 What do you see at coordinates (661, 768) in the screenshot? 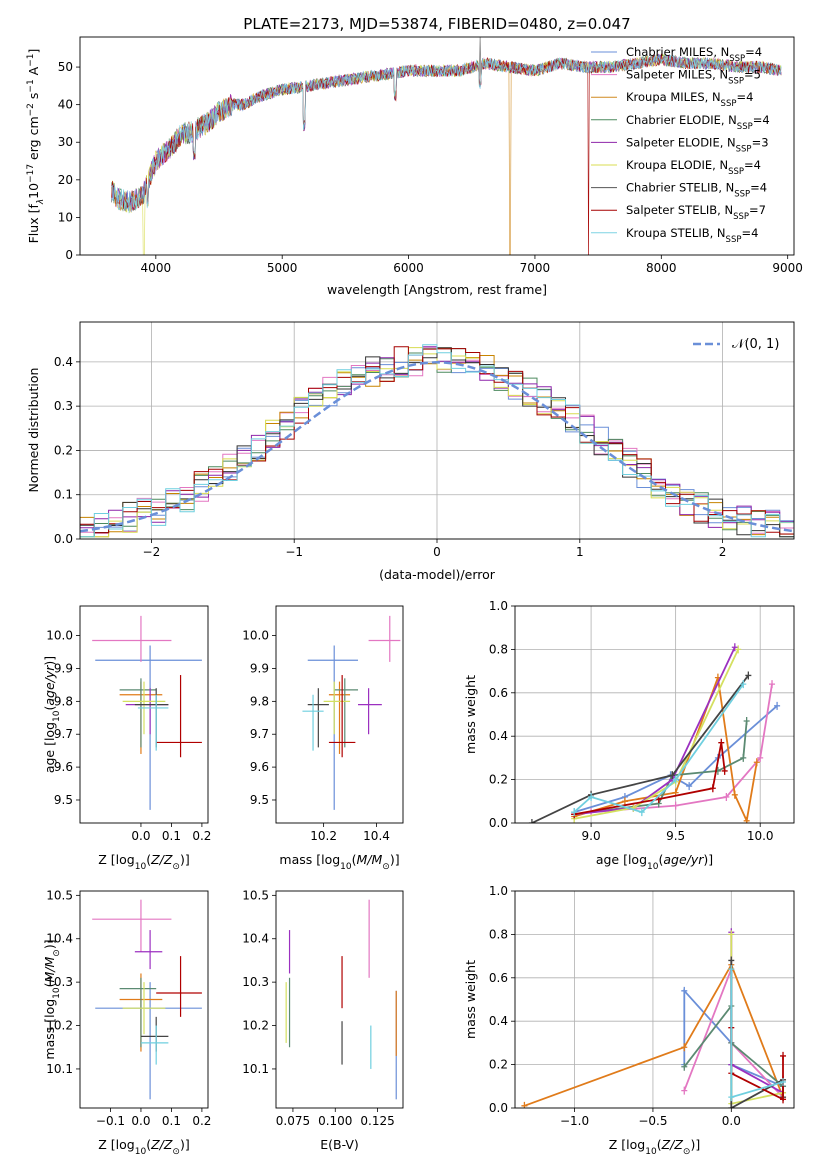
I see `weight-line-chabrier_elodie` at bounding box center [661, 768].